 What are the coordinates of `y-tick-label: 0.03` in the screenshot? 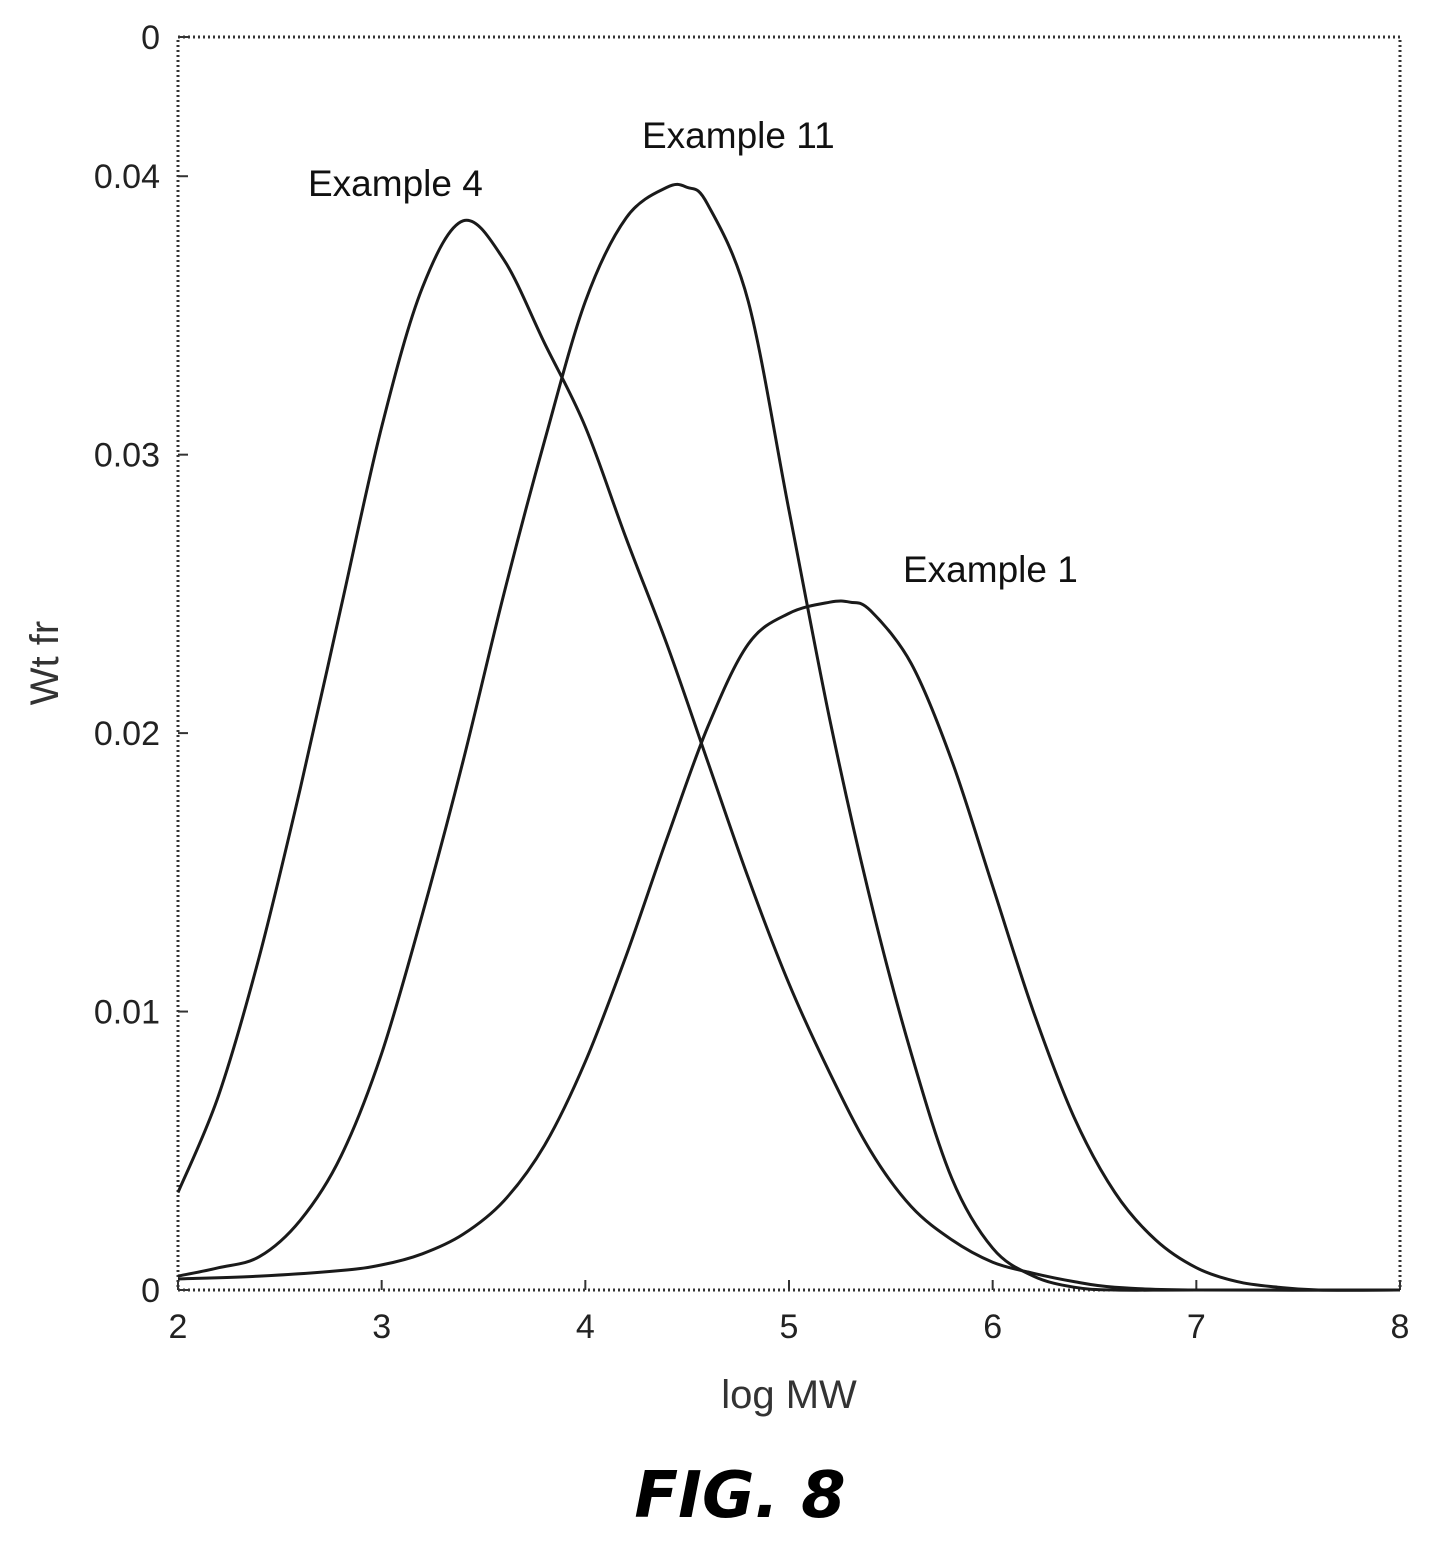 It's located at (127, 456).